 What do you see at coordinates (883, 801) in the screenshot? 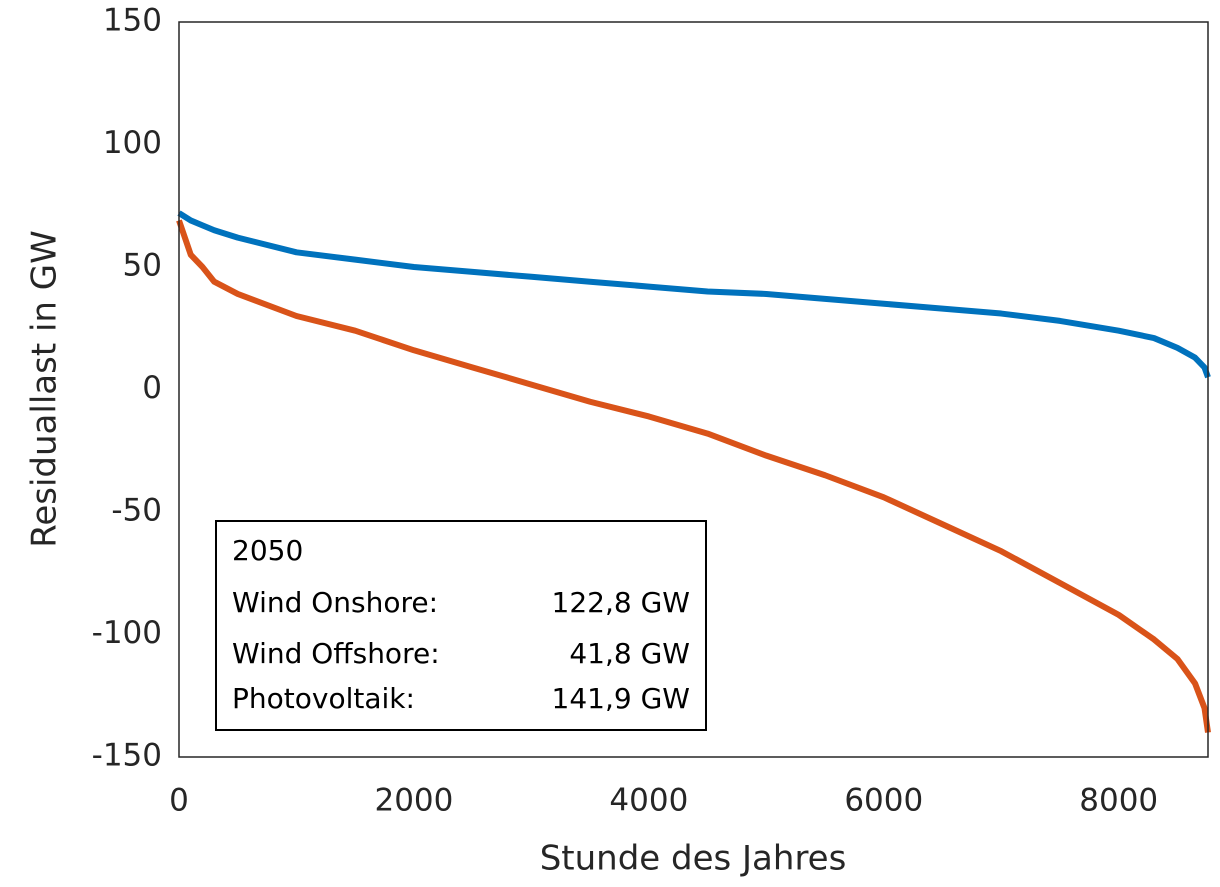
I see `x-tick-label: 6000` at bounding box center [883, 801].